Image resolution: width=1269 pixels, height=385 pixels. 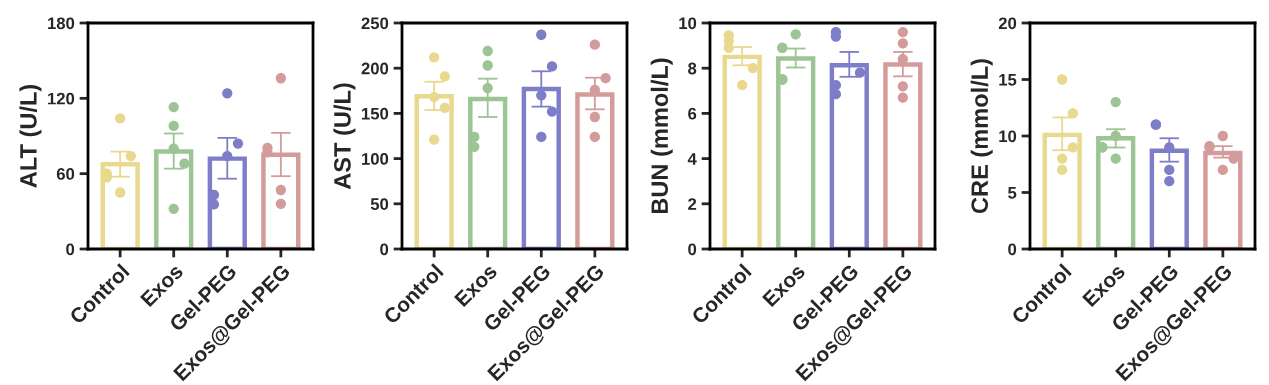 What do you see at coordinates (65, 174) in the screenshot?
I see `y-tick-label: 60` at bounding box center [65, 174].